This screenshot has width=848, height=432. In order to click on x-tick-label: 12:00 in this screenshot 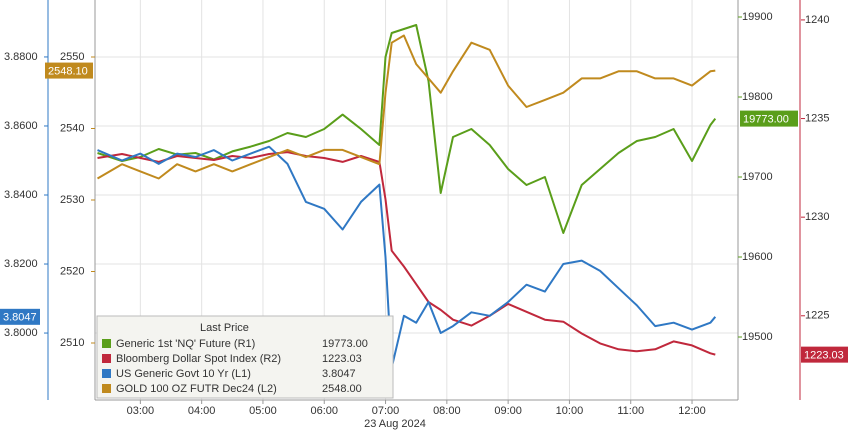, I will do `click(692, 411)`.